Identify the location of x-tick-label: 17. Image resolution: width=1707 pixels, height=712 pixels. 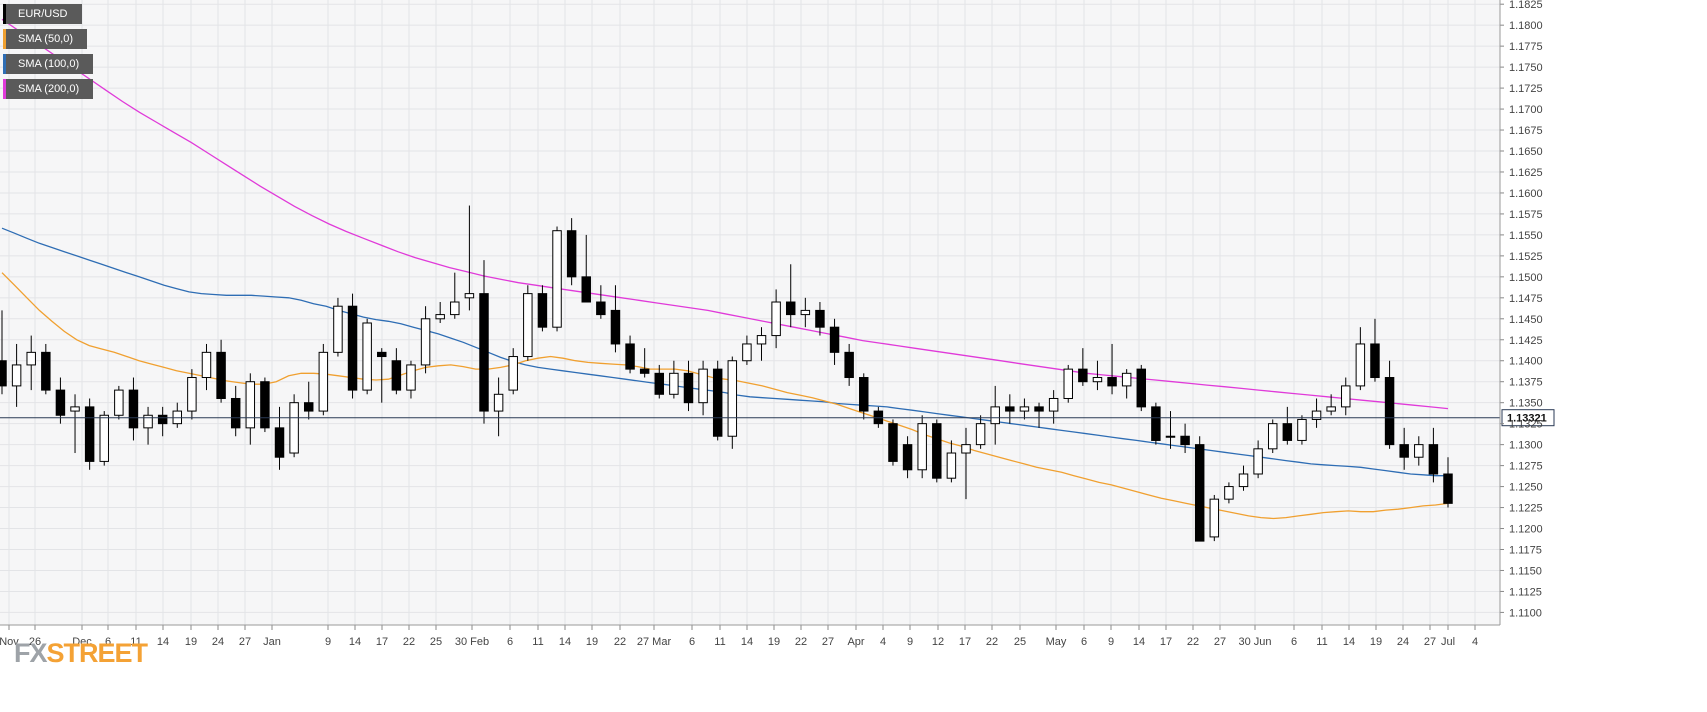
(1166, 642).